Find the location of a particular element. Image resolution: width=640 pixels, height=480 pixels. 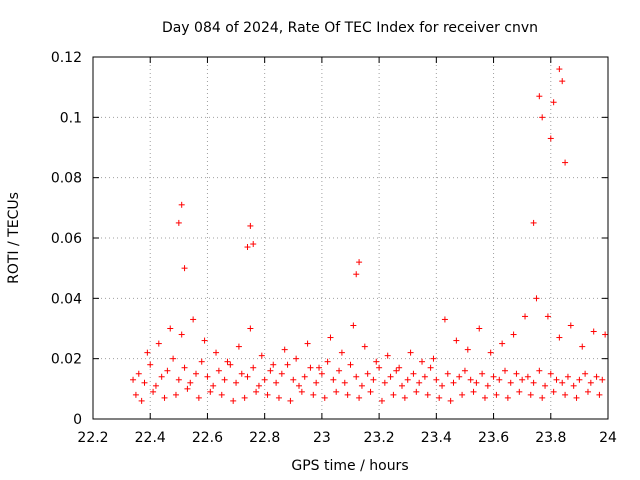

x-tick-label: 24 is located at coordinates (608, 438).